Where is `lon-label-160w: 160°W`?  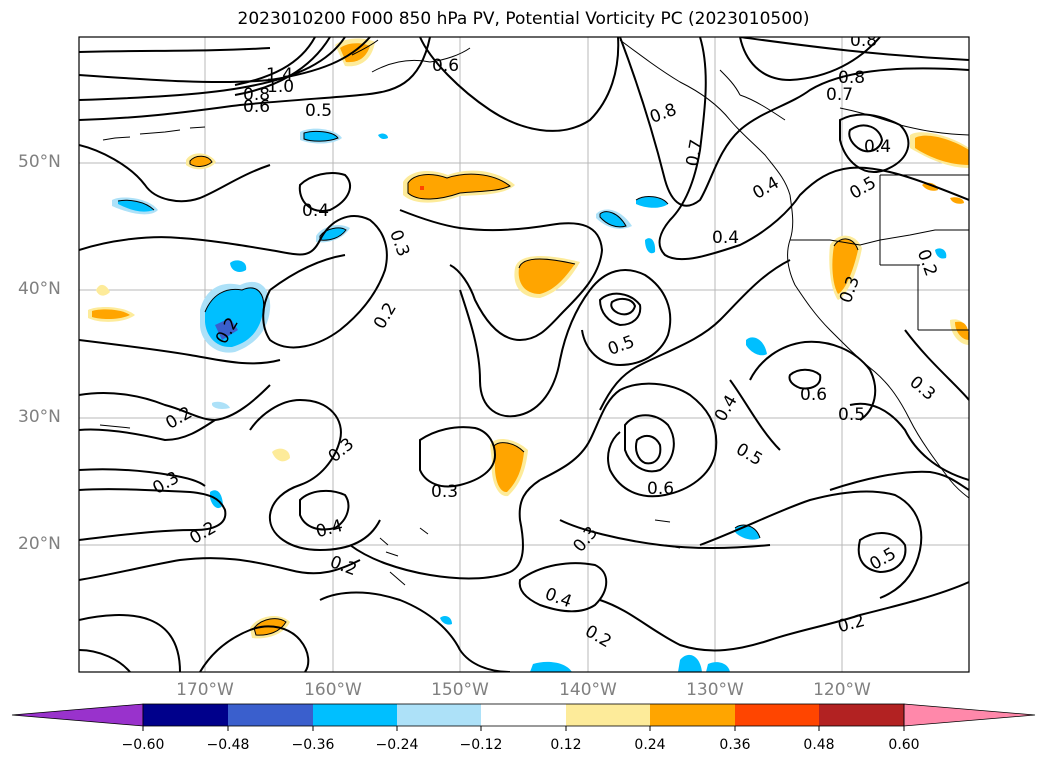 lon-label-160w: 160°W is located at coordinates (333, 690).